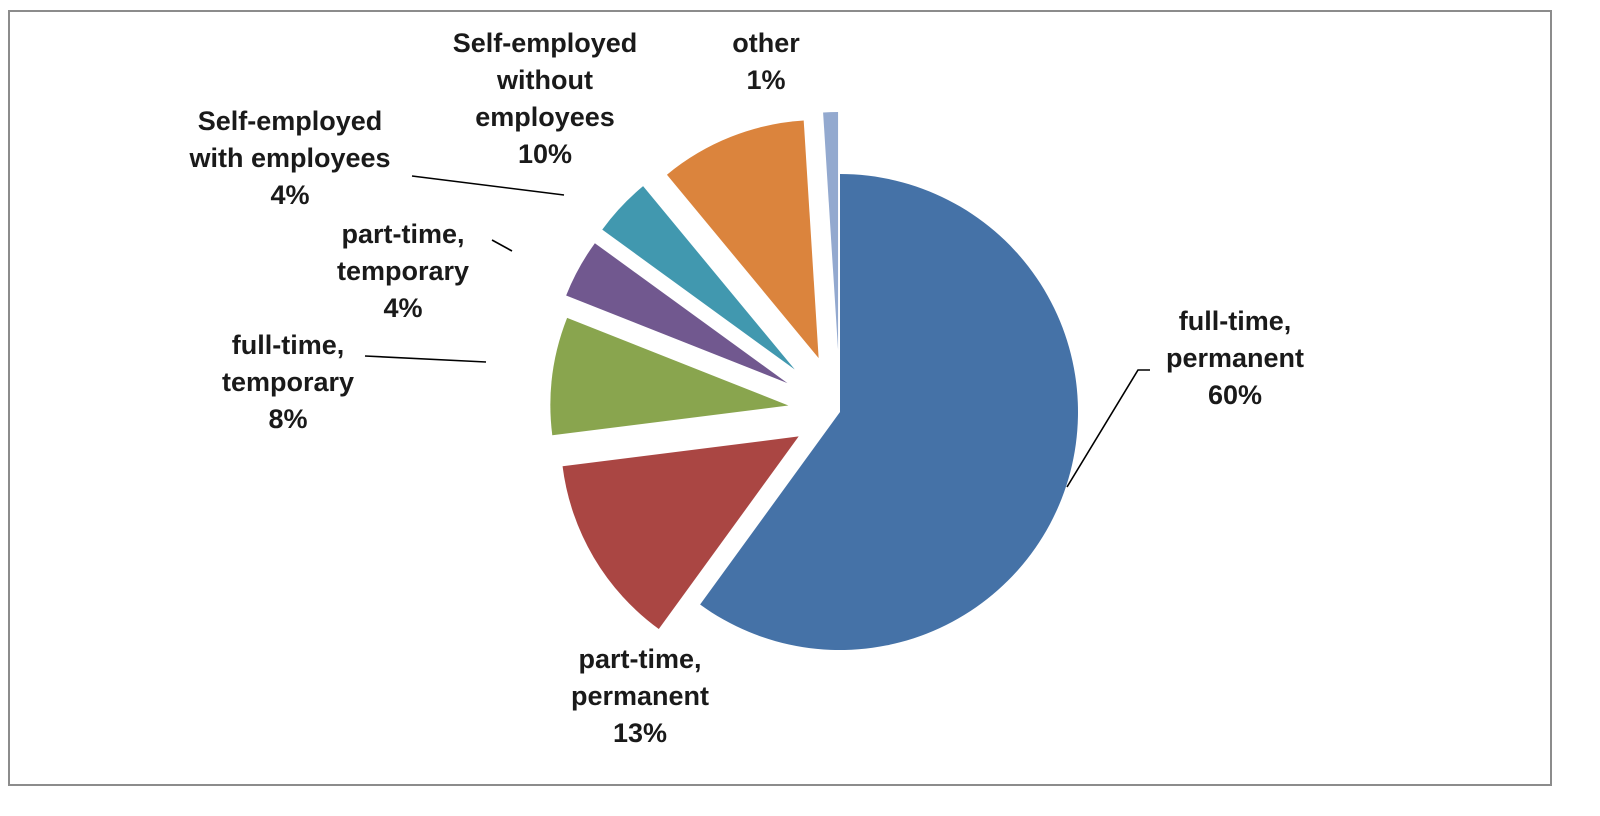 This screenshot has width=1600, height=816. Describe the element at coordinates (766, 43) in the screenshot. I see `slice-category-label: other` at that location.